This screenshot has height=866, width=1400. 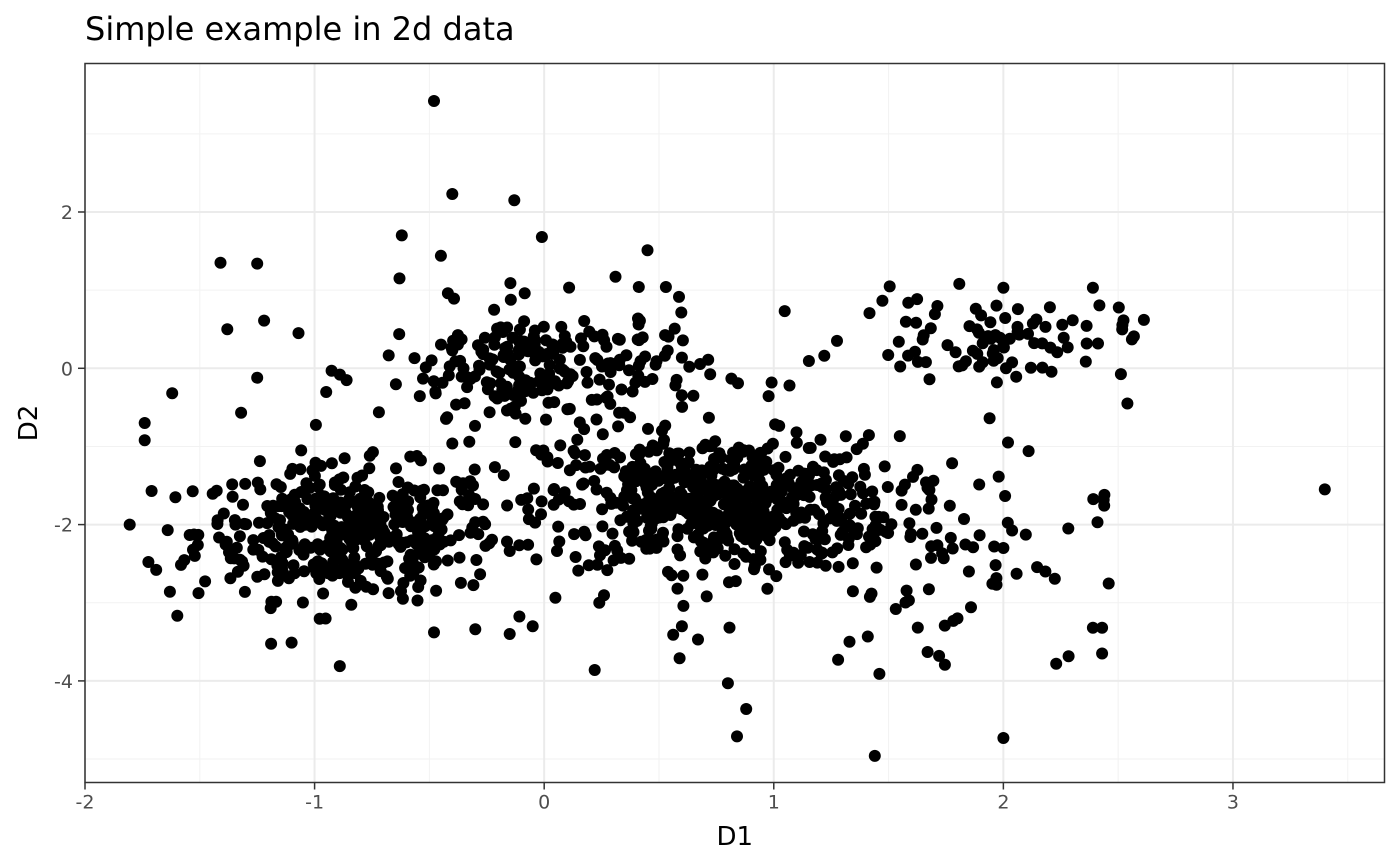 I want to click on y-tick-label: 0, so click(x=67, y=369).